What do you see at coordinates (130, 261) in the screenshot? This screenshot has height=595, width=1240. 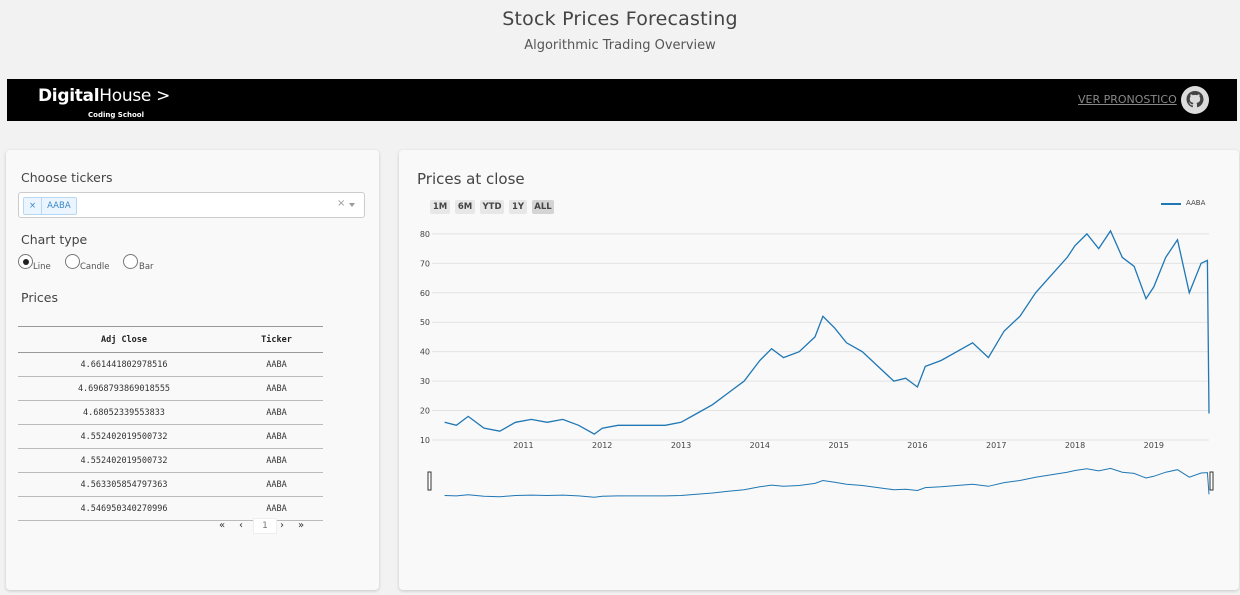 I see `radio-bar` at bounding box center [130, 261].